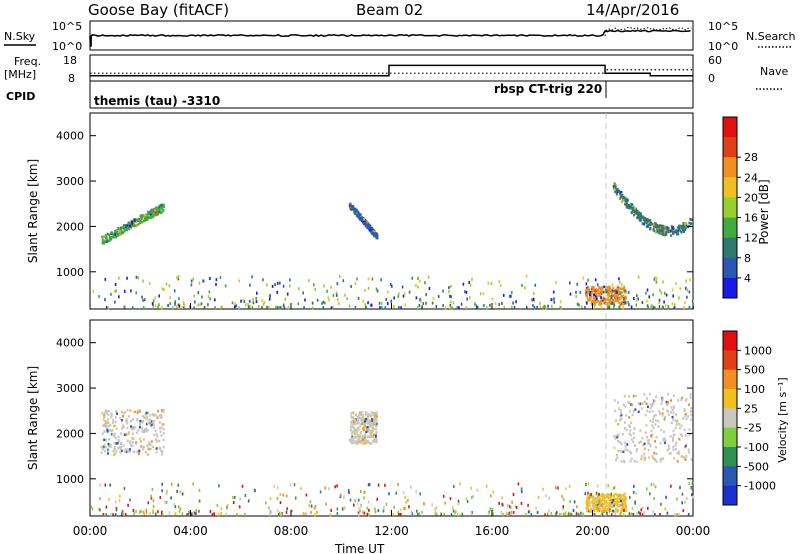 The width and height of the screenshot is (800, 554). I want to click on nave-series, so click(391, 71).